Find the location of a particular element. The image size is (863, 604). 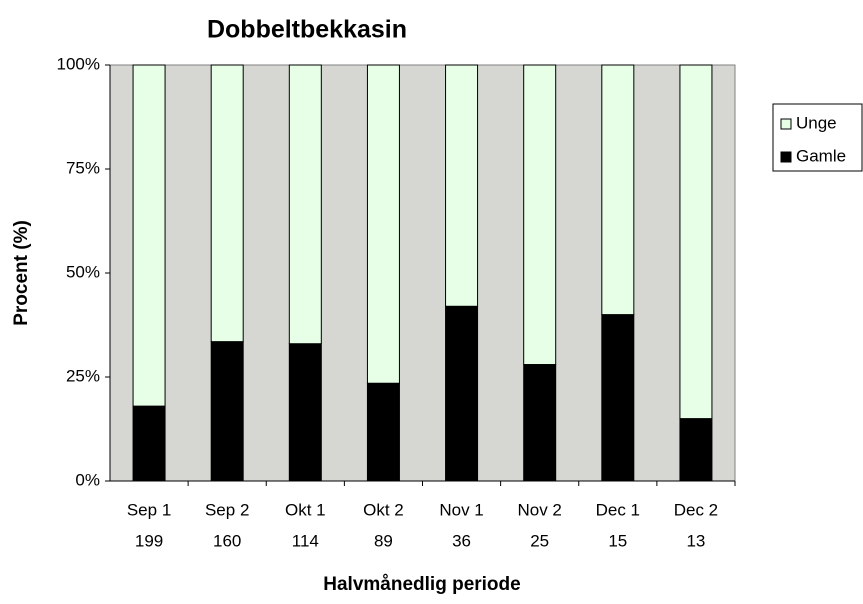

y-tick-label: 100% is located at coordinates (78, 63).